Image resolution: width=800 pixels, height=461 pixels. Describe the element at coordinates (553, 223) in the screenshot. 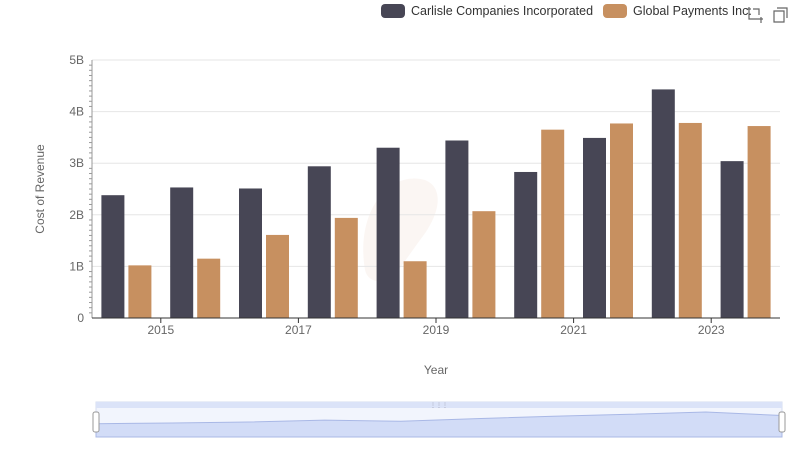

I see `bar-global-payments-2020` at that location.